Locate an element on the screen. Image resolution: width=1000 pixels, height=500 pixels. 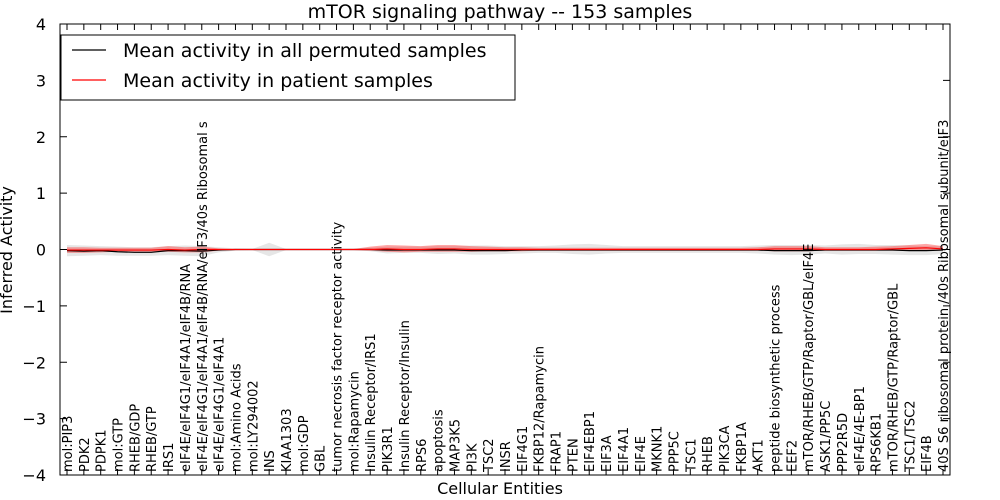
x-tick-label: TSC1 is located at coordinates (691, 455).